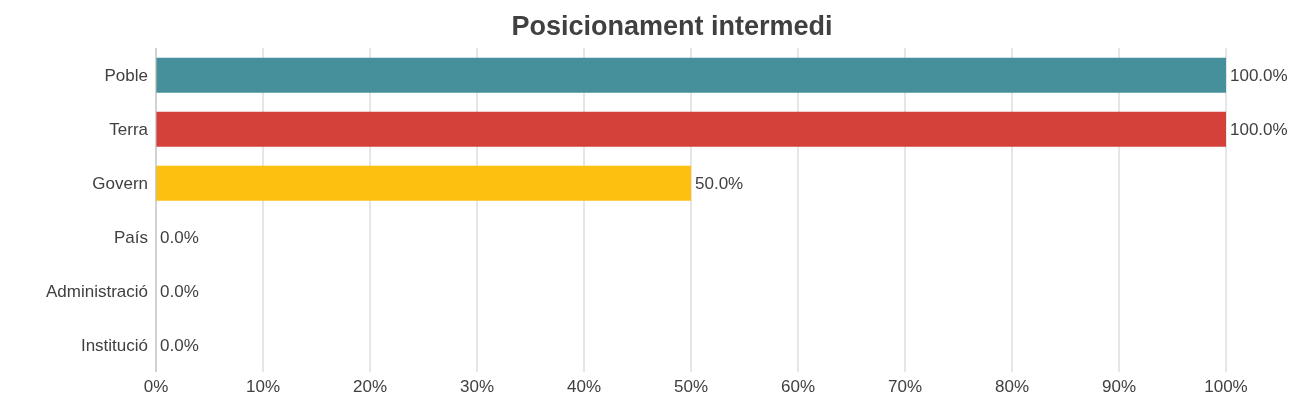 The height and width of the screenshot is (420, 1304). I want to click on y-tick-label: Govern, so click(120, 184).